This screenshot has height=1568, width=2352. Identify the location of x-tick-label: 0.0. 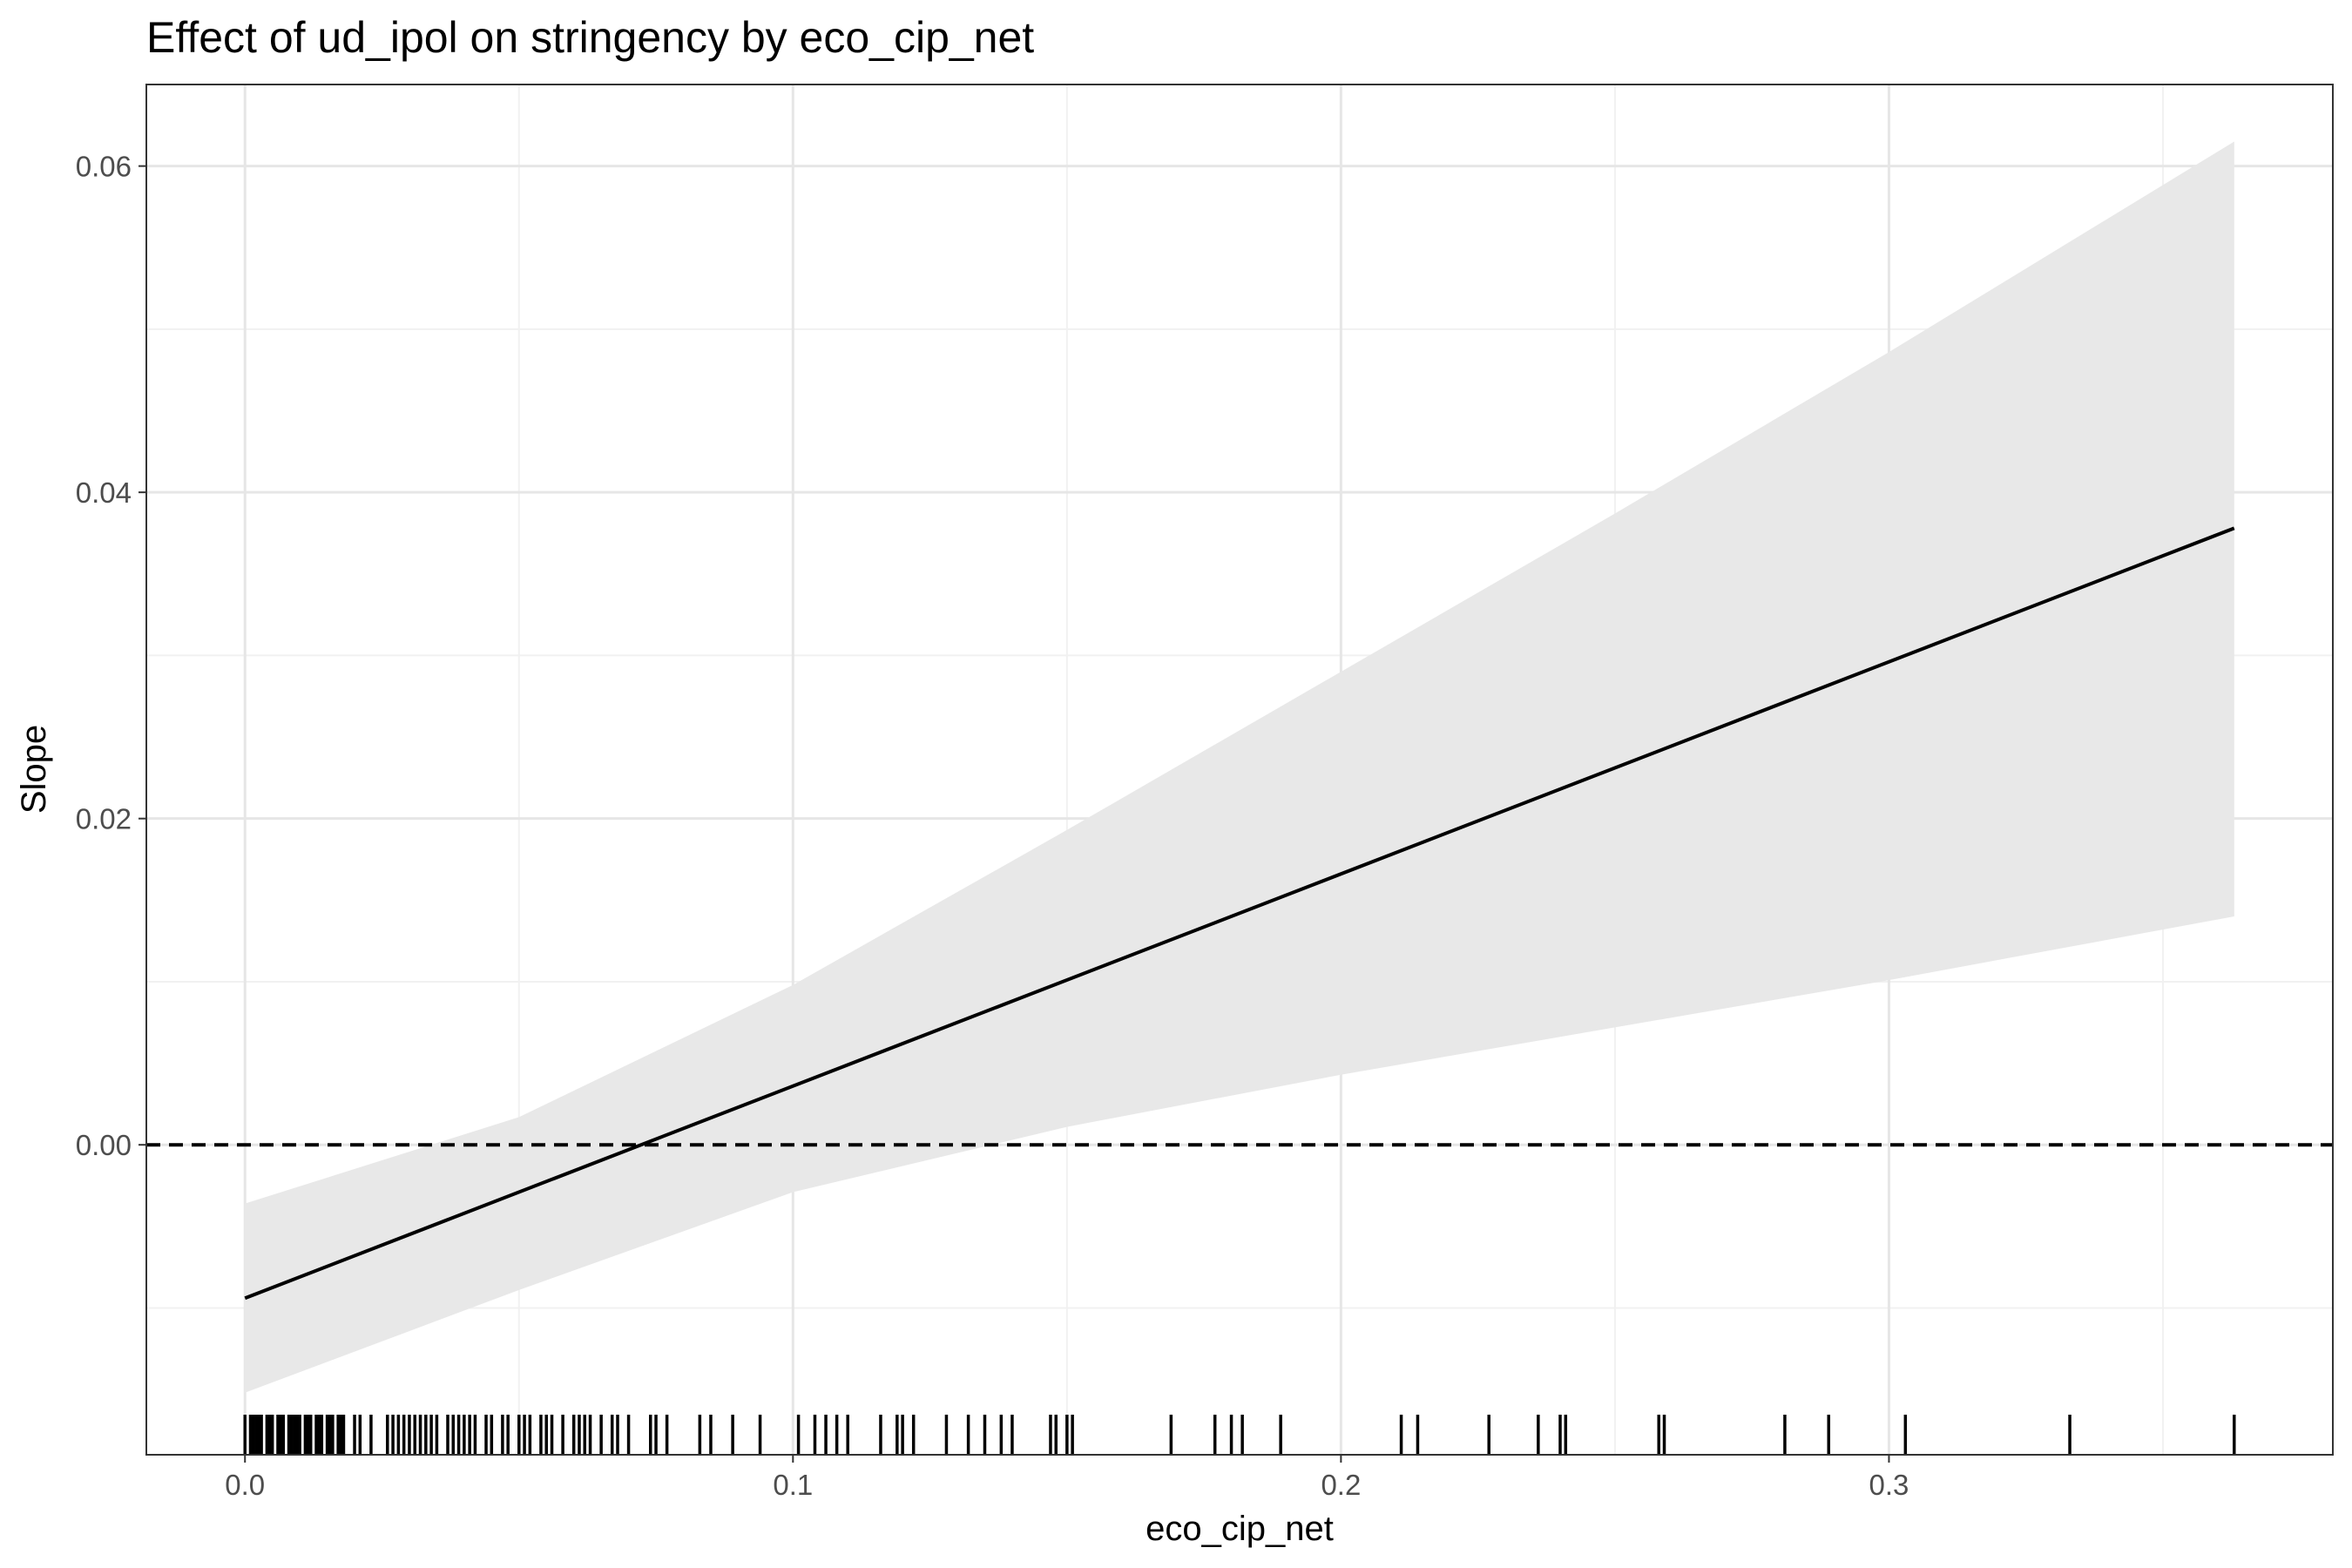
(245, 1485).